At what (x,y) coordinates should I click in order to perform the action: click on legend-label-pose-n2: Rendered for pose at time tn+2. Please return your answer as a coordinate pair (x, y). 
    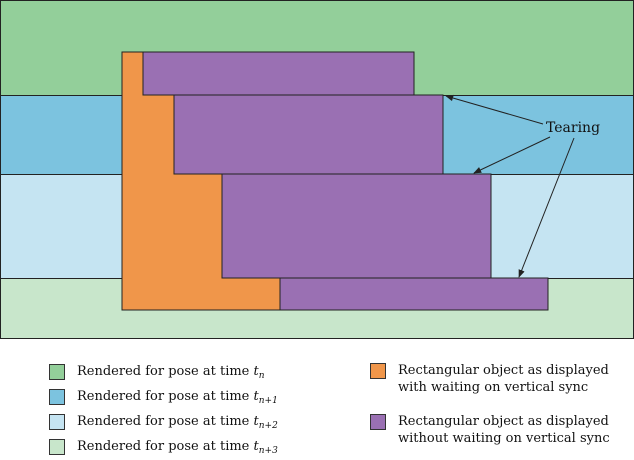
    Looking at the image, I should click on (177, 422).